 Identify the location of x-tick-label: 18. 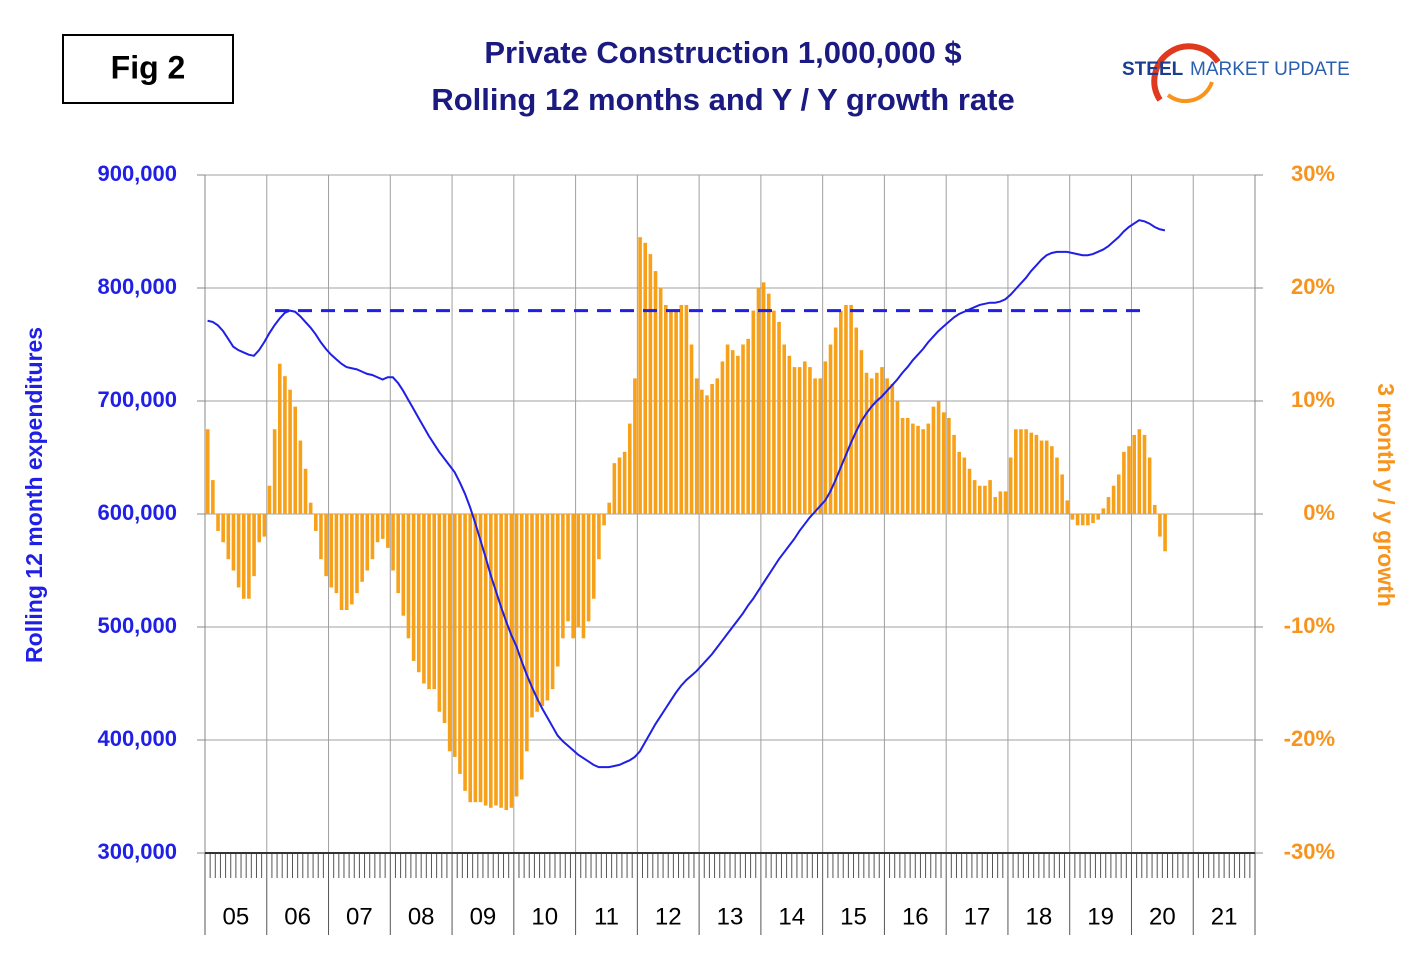
(1038, 916).